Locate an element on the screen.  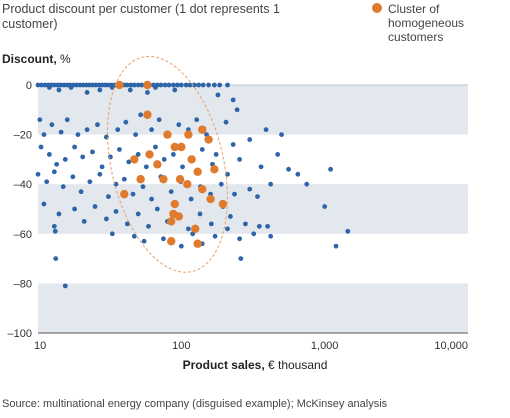
x-axis-label: Product sales, € thousand is located at coordinates (255, 365).